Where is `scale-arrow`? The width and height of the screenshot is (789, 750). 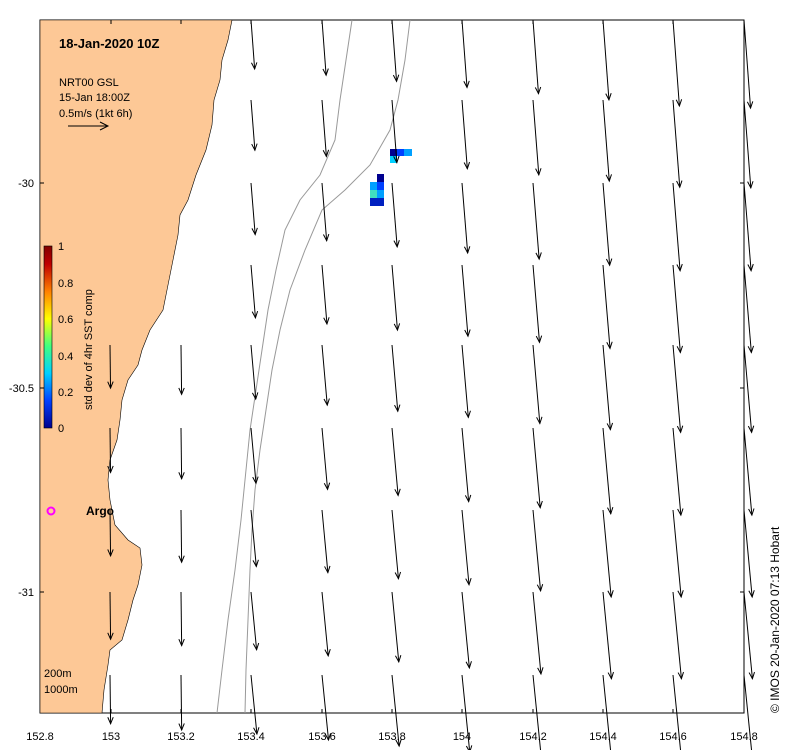 scale-arrow is located at coordinates (89, 126).